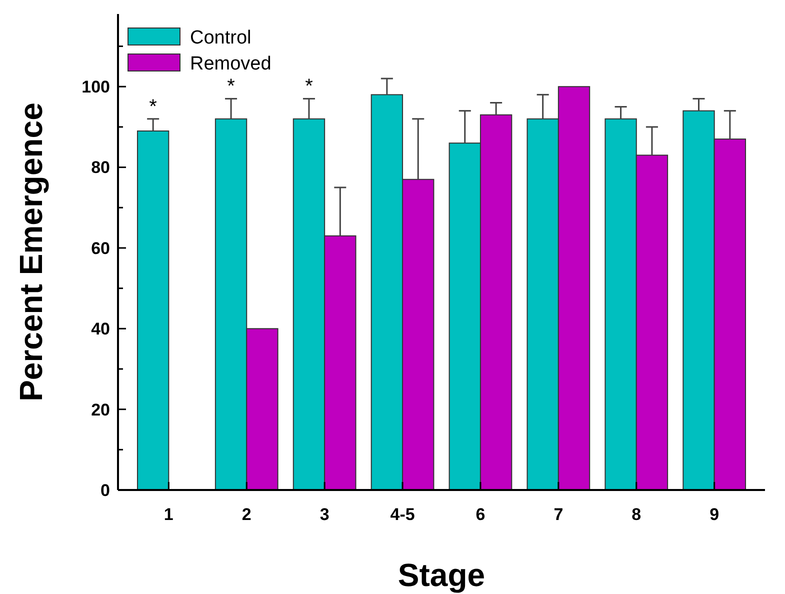 This screenshot has width=785, height=594. I want to click on x-tick-label: 8, so click(637, 514).